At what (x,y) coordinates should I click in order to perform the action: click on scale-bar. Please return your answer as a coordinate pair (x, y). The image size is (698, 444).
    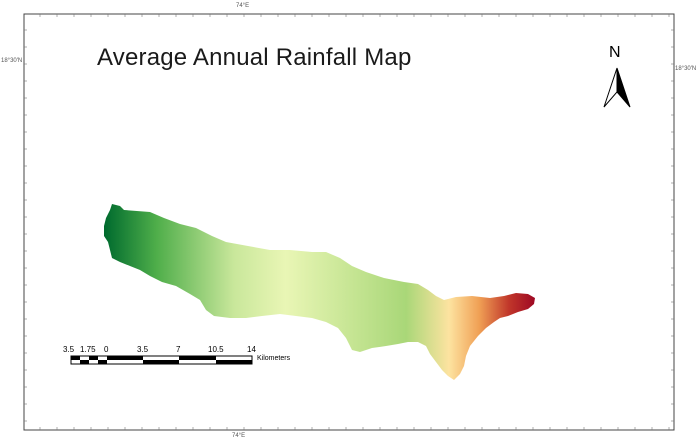
    Looking at the image, I should click on (161, 360).